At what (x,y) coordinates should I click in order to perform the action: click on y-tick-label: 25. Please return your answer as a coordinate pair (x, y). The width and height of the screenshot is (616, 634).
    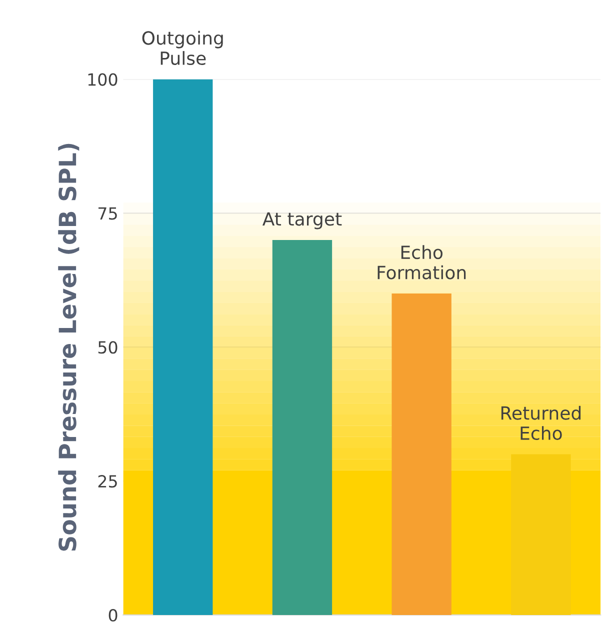
    Looking at the image, I should click on (107, 481).